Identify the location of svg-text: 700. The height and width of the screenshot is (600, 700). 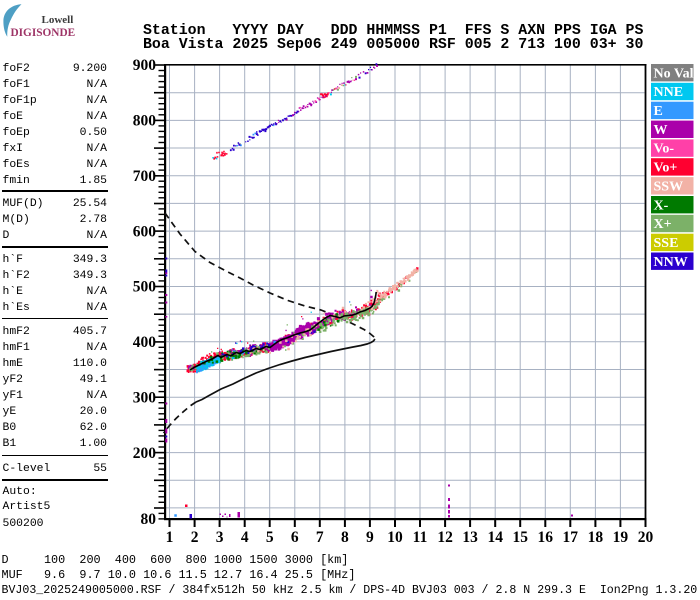
(145, 176).